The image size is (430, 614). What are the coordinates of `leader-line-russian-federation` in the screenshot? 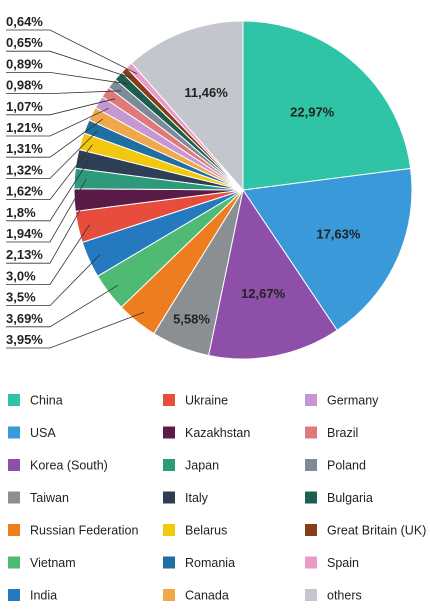 It's located at (75, 330).